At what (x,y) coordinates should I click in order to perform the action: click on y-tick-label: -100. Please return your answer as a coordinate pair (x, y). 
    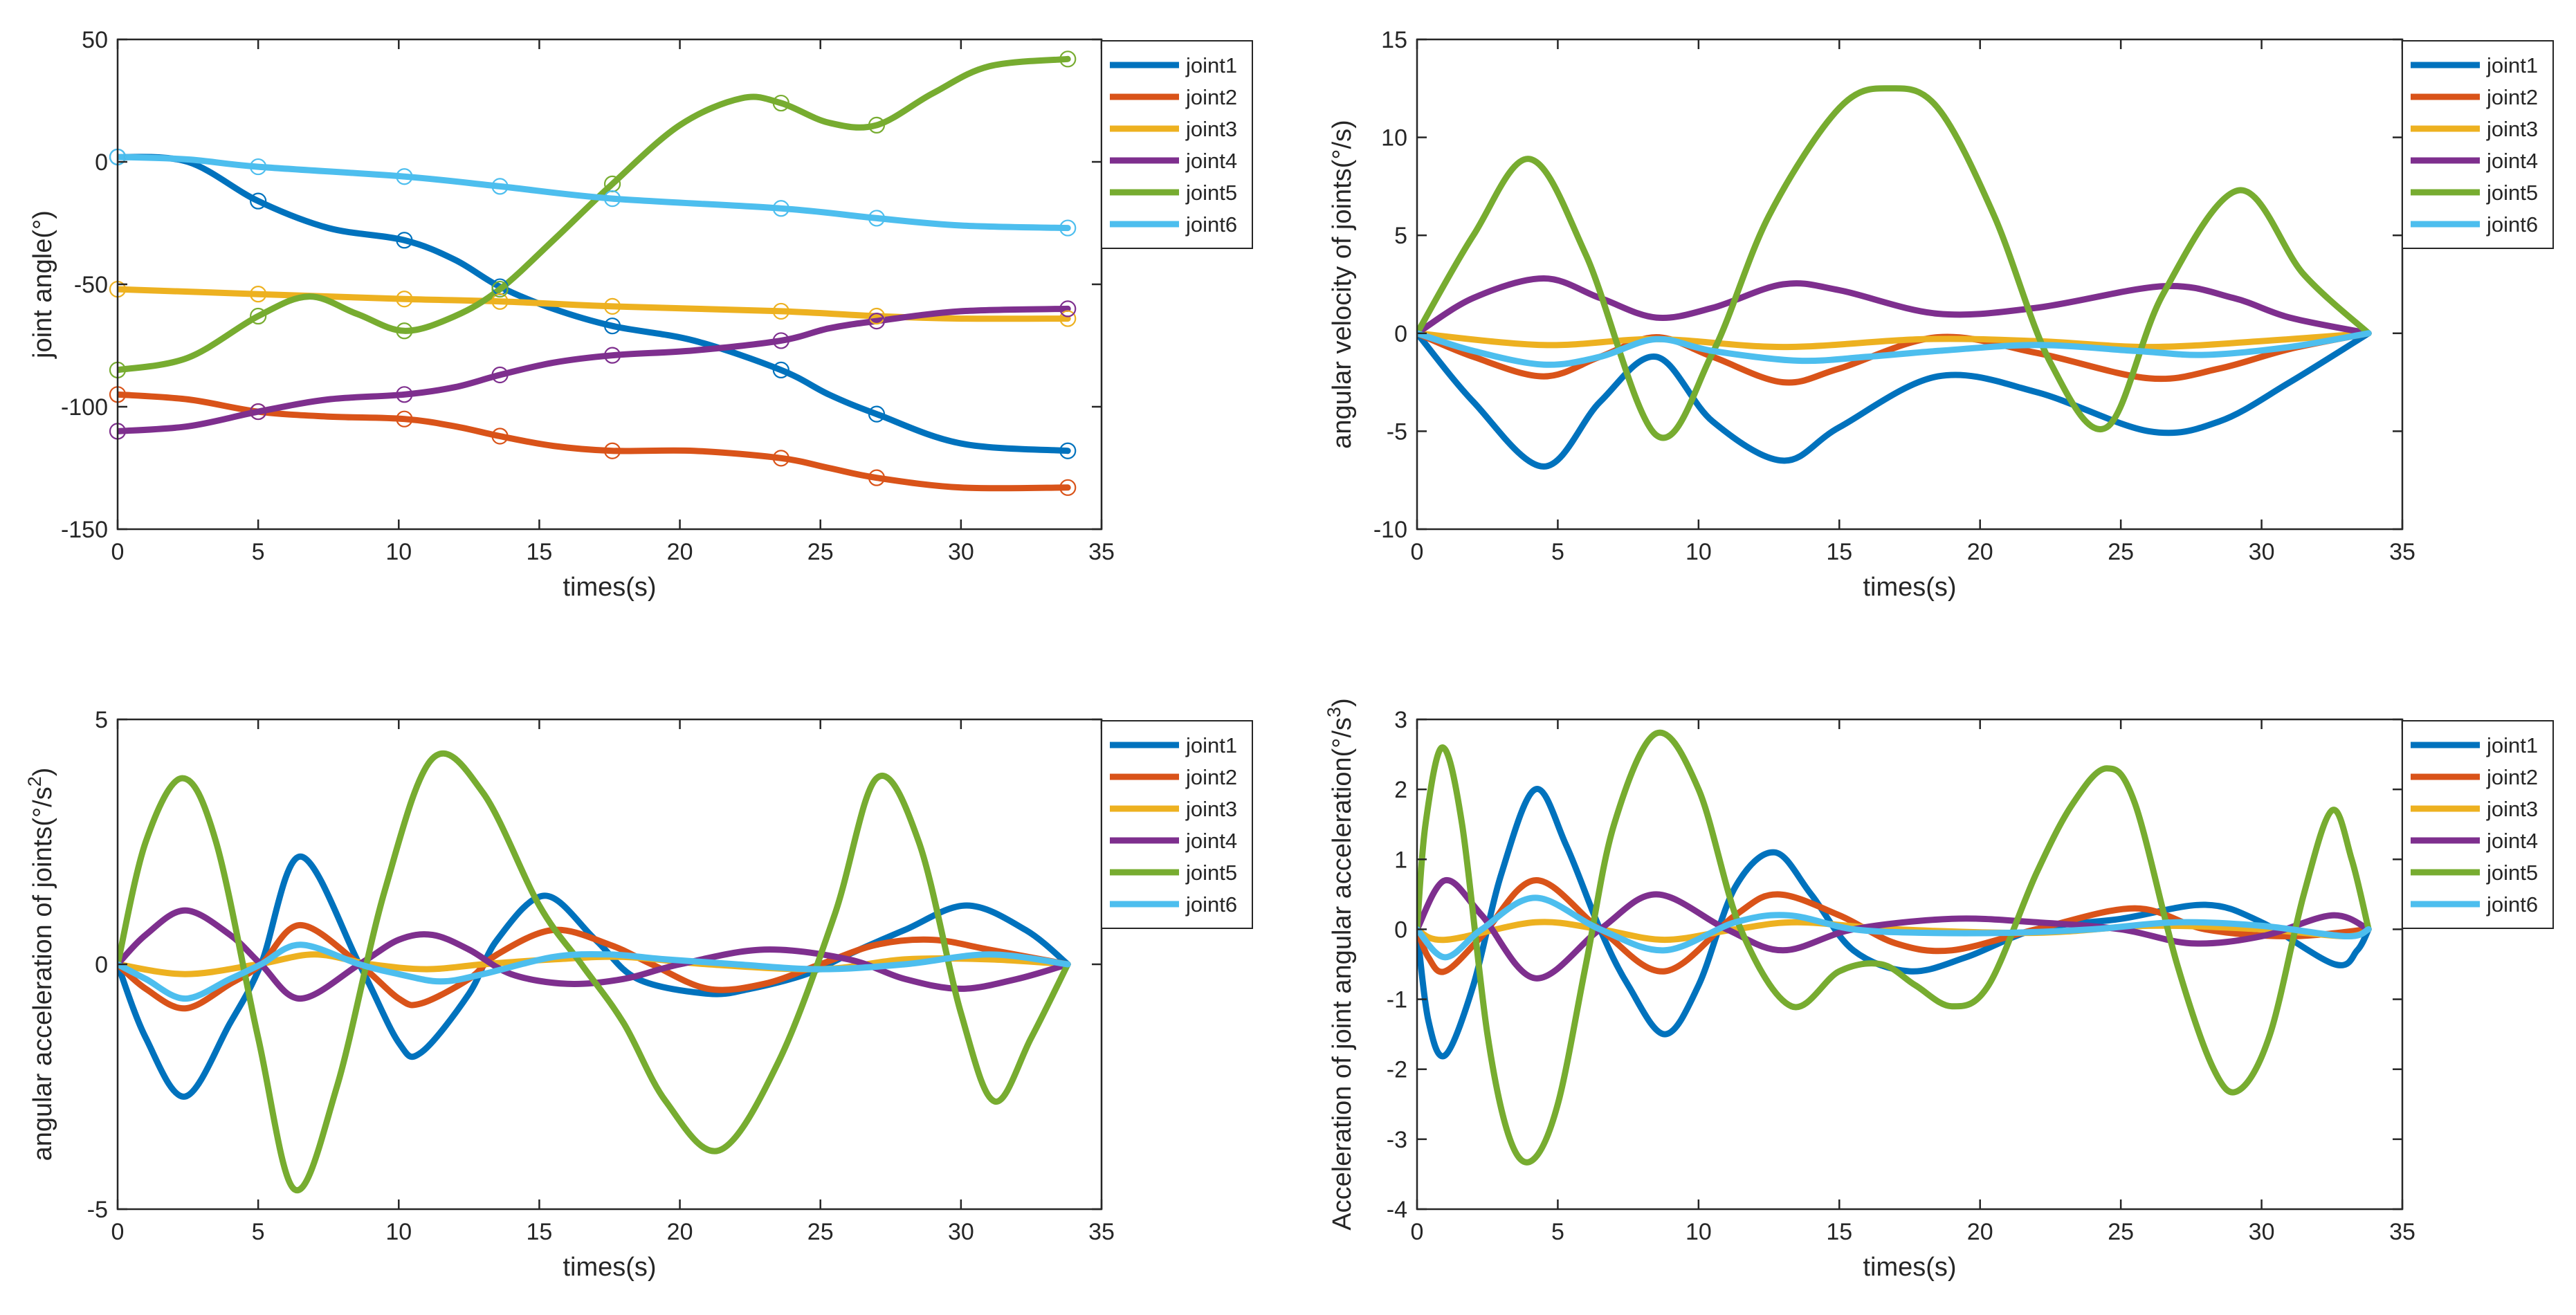
    Looking at the image, I should click on (85, 408).